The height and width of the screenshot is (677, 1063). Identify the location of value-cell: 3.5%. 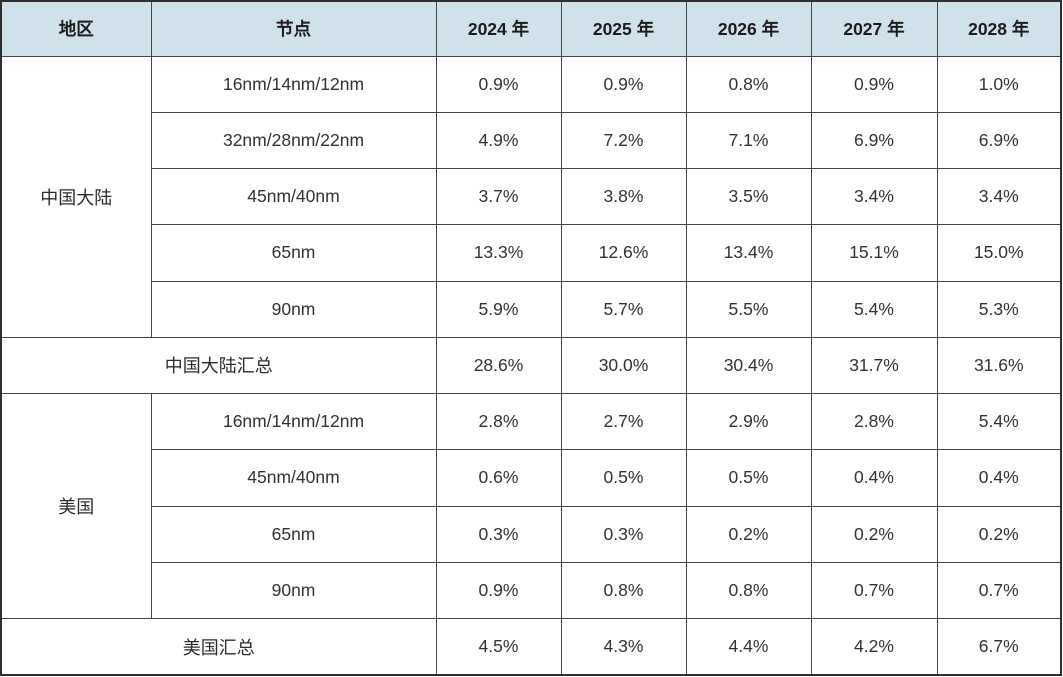
(748, 197).